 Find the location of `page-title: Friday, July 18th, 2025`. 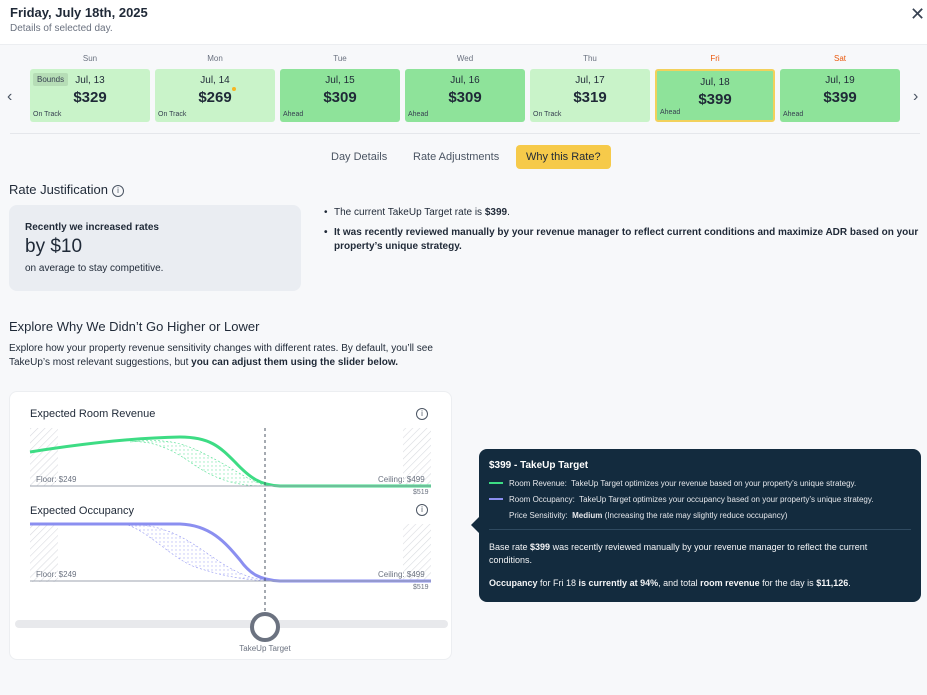

page-title: Friday, July 18th, 2025 is located at coordinates (79, 12).